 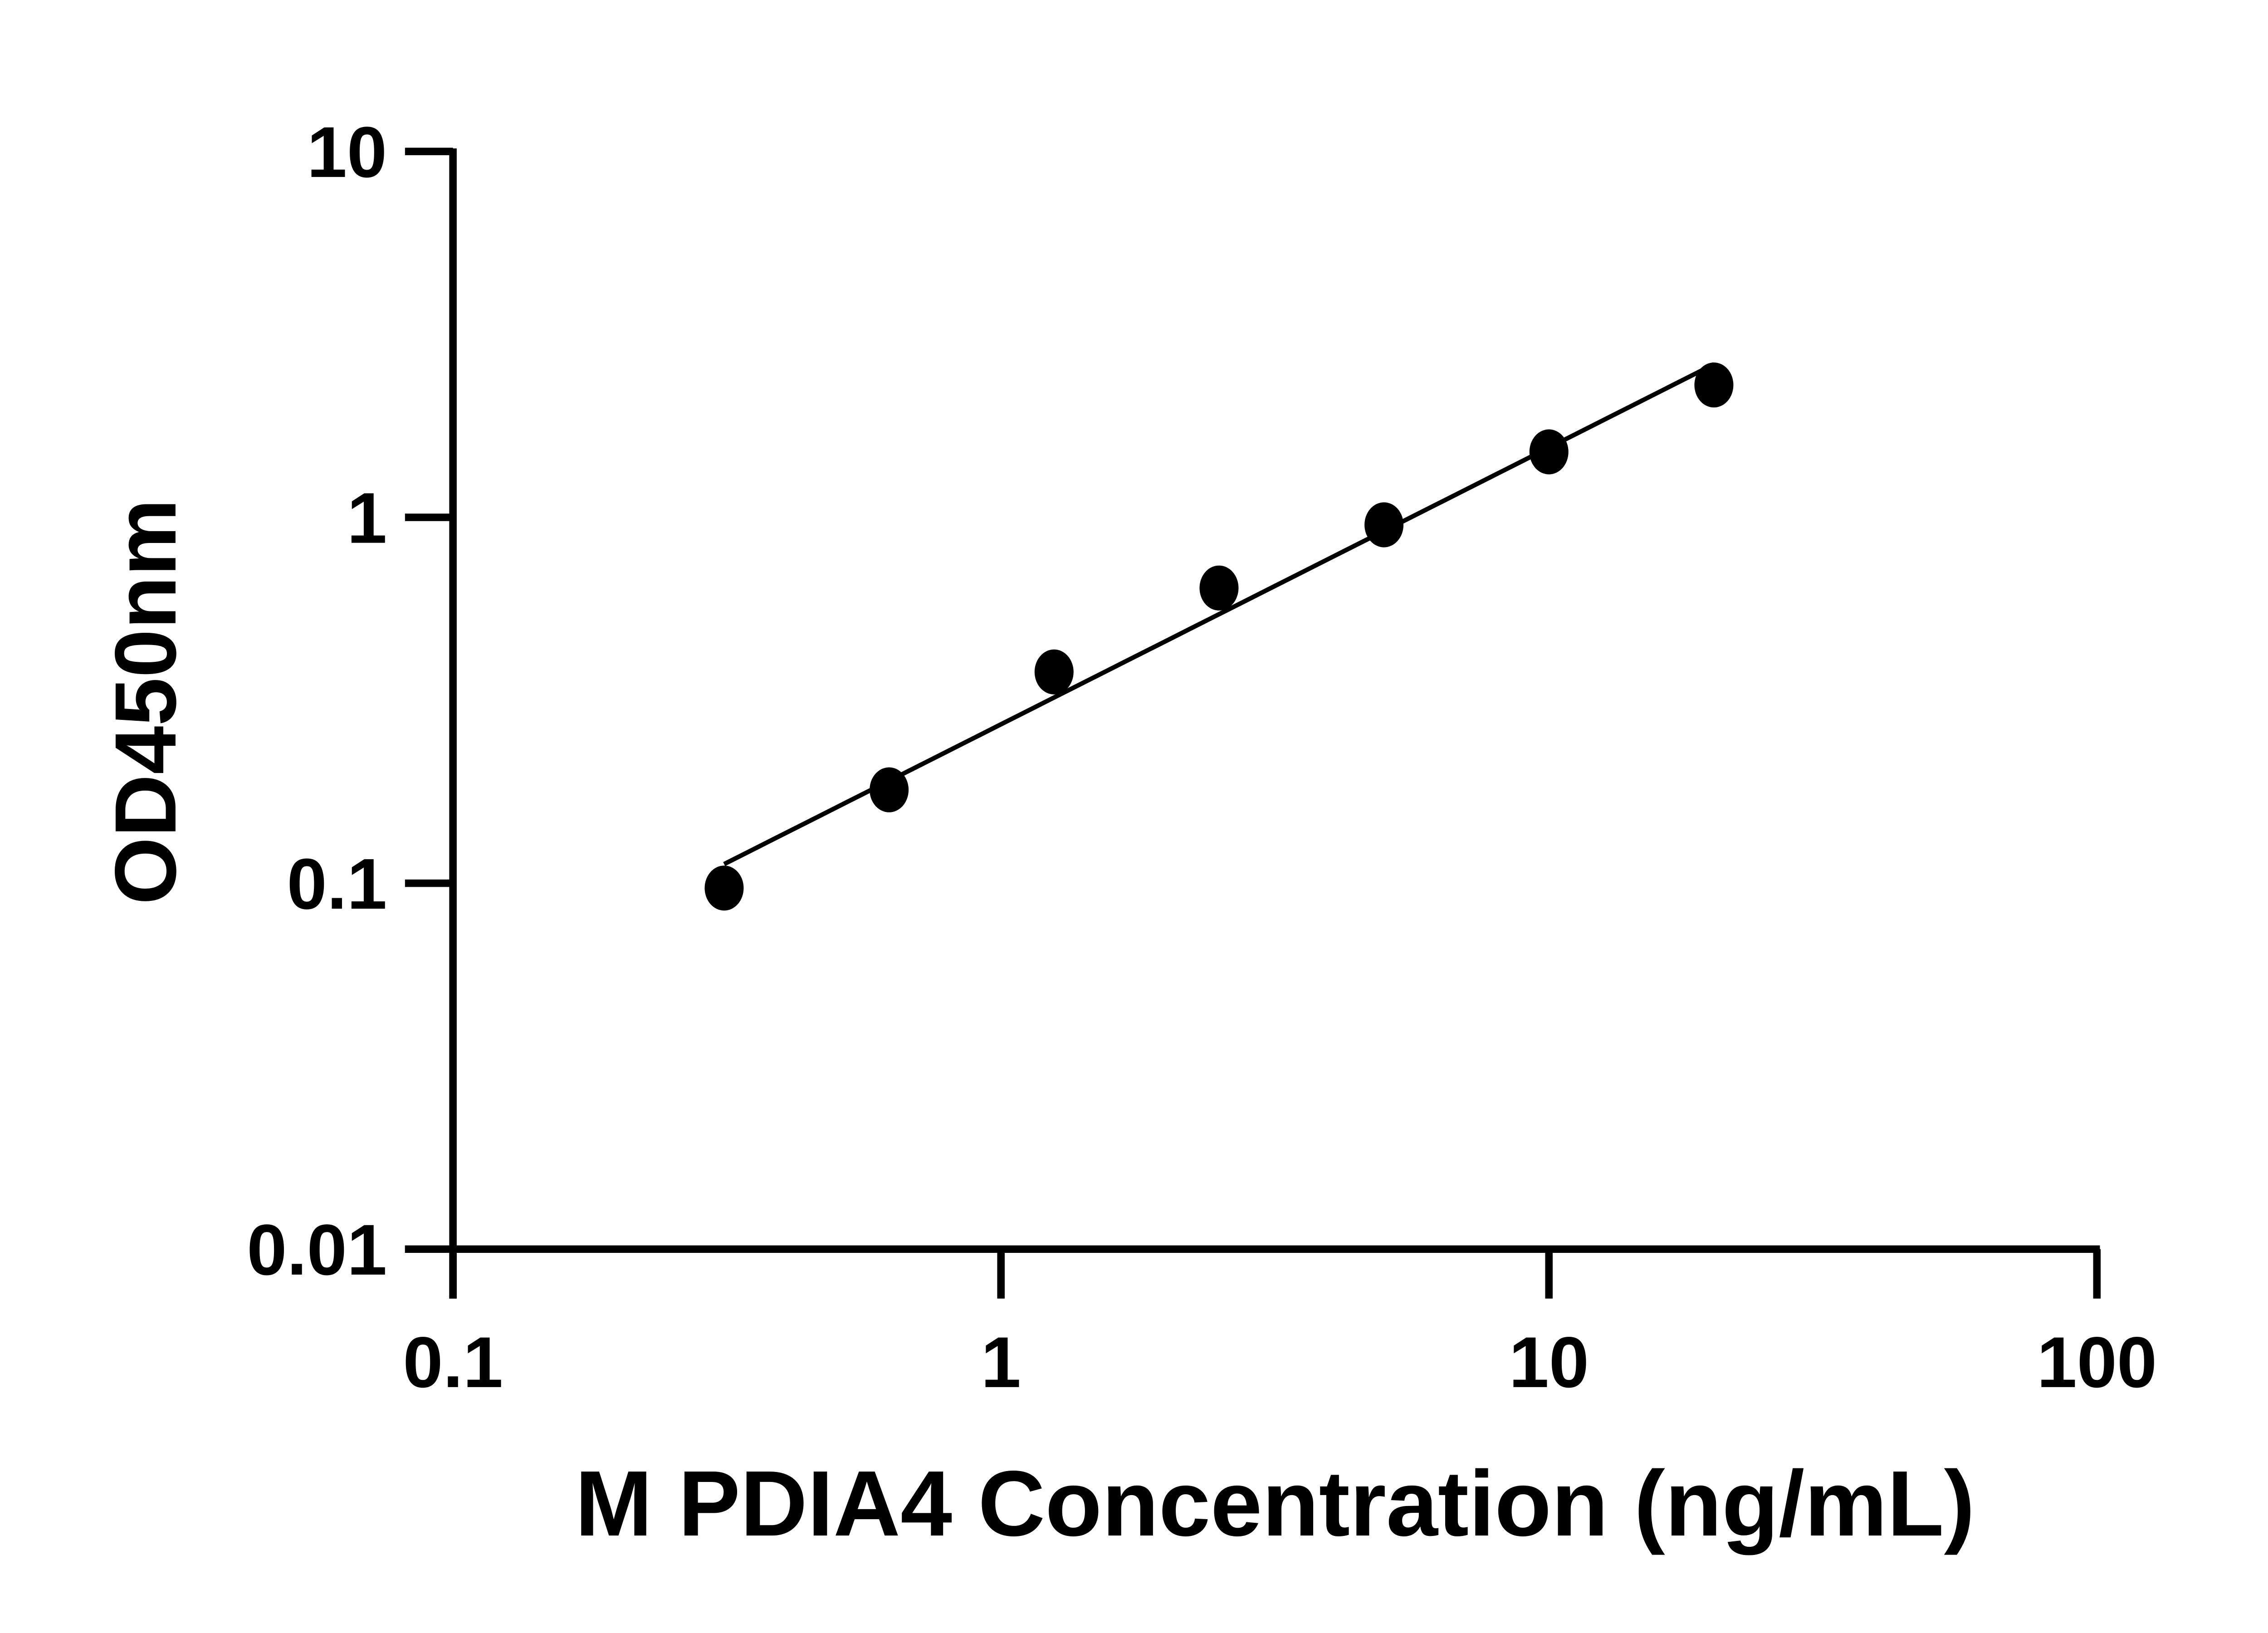 I want to click on y-tick-label: 0.1, so click(x=337, y=883).